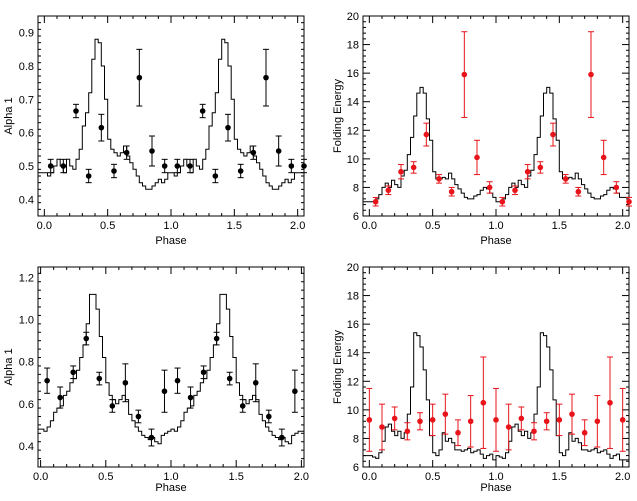 The width and height of the screenshot is (637, 501). I want to click on y-tick-label: 1.2, so click(26, 279).